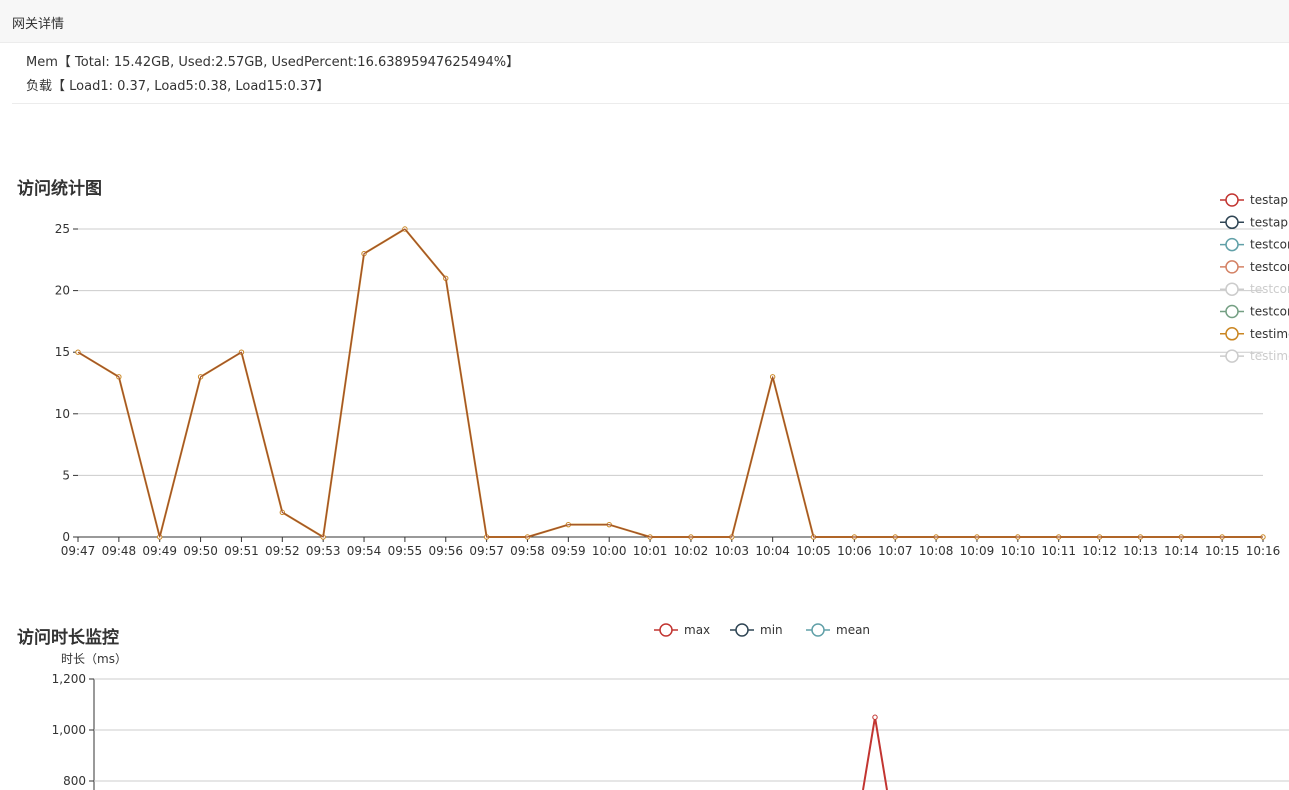  I want to click on x-tick-label: 09:56, so click(445, 551).